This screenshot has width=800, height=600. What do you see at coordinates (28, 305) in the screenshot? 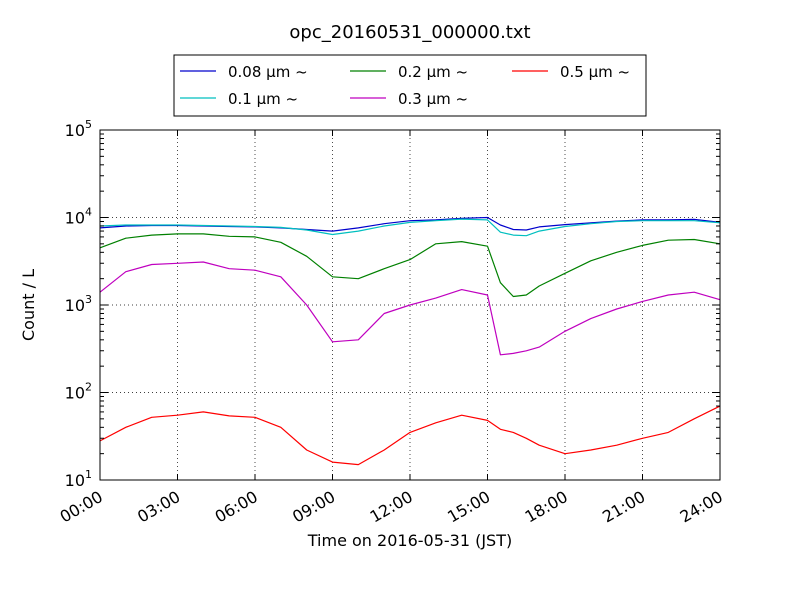
I see `y-axis-label: Count / L` at bounding box center [28, 305].